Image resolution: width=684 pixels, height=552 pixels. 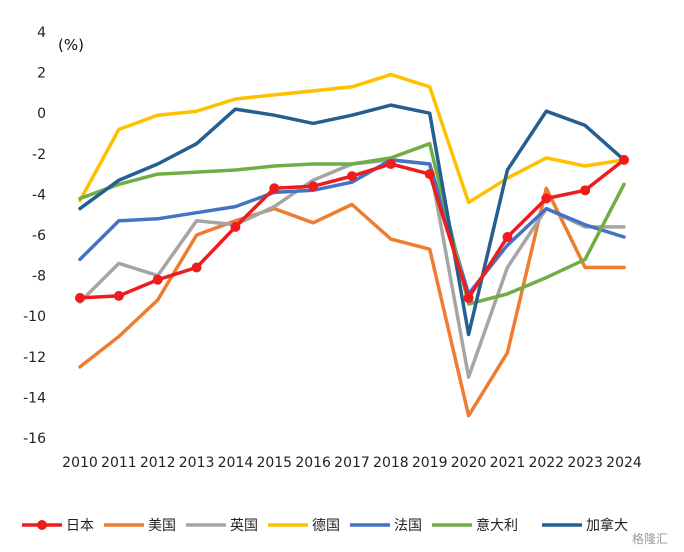 I want to click on legend-label: 日本, so click(x=80, y=526).